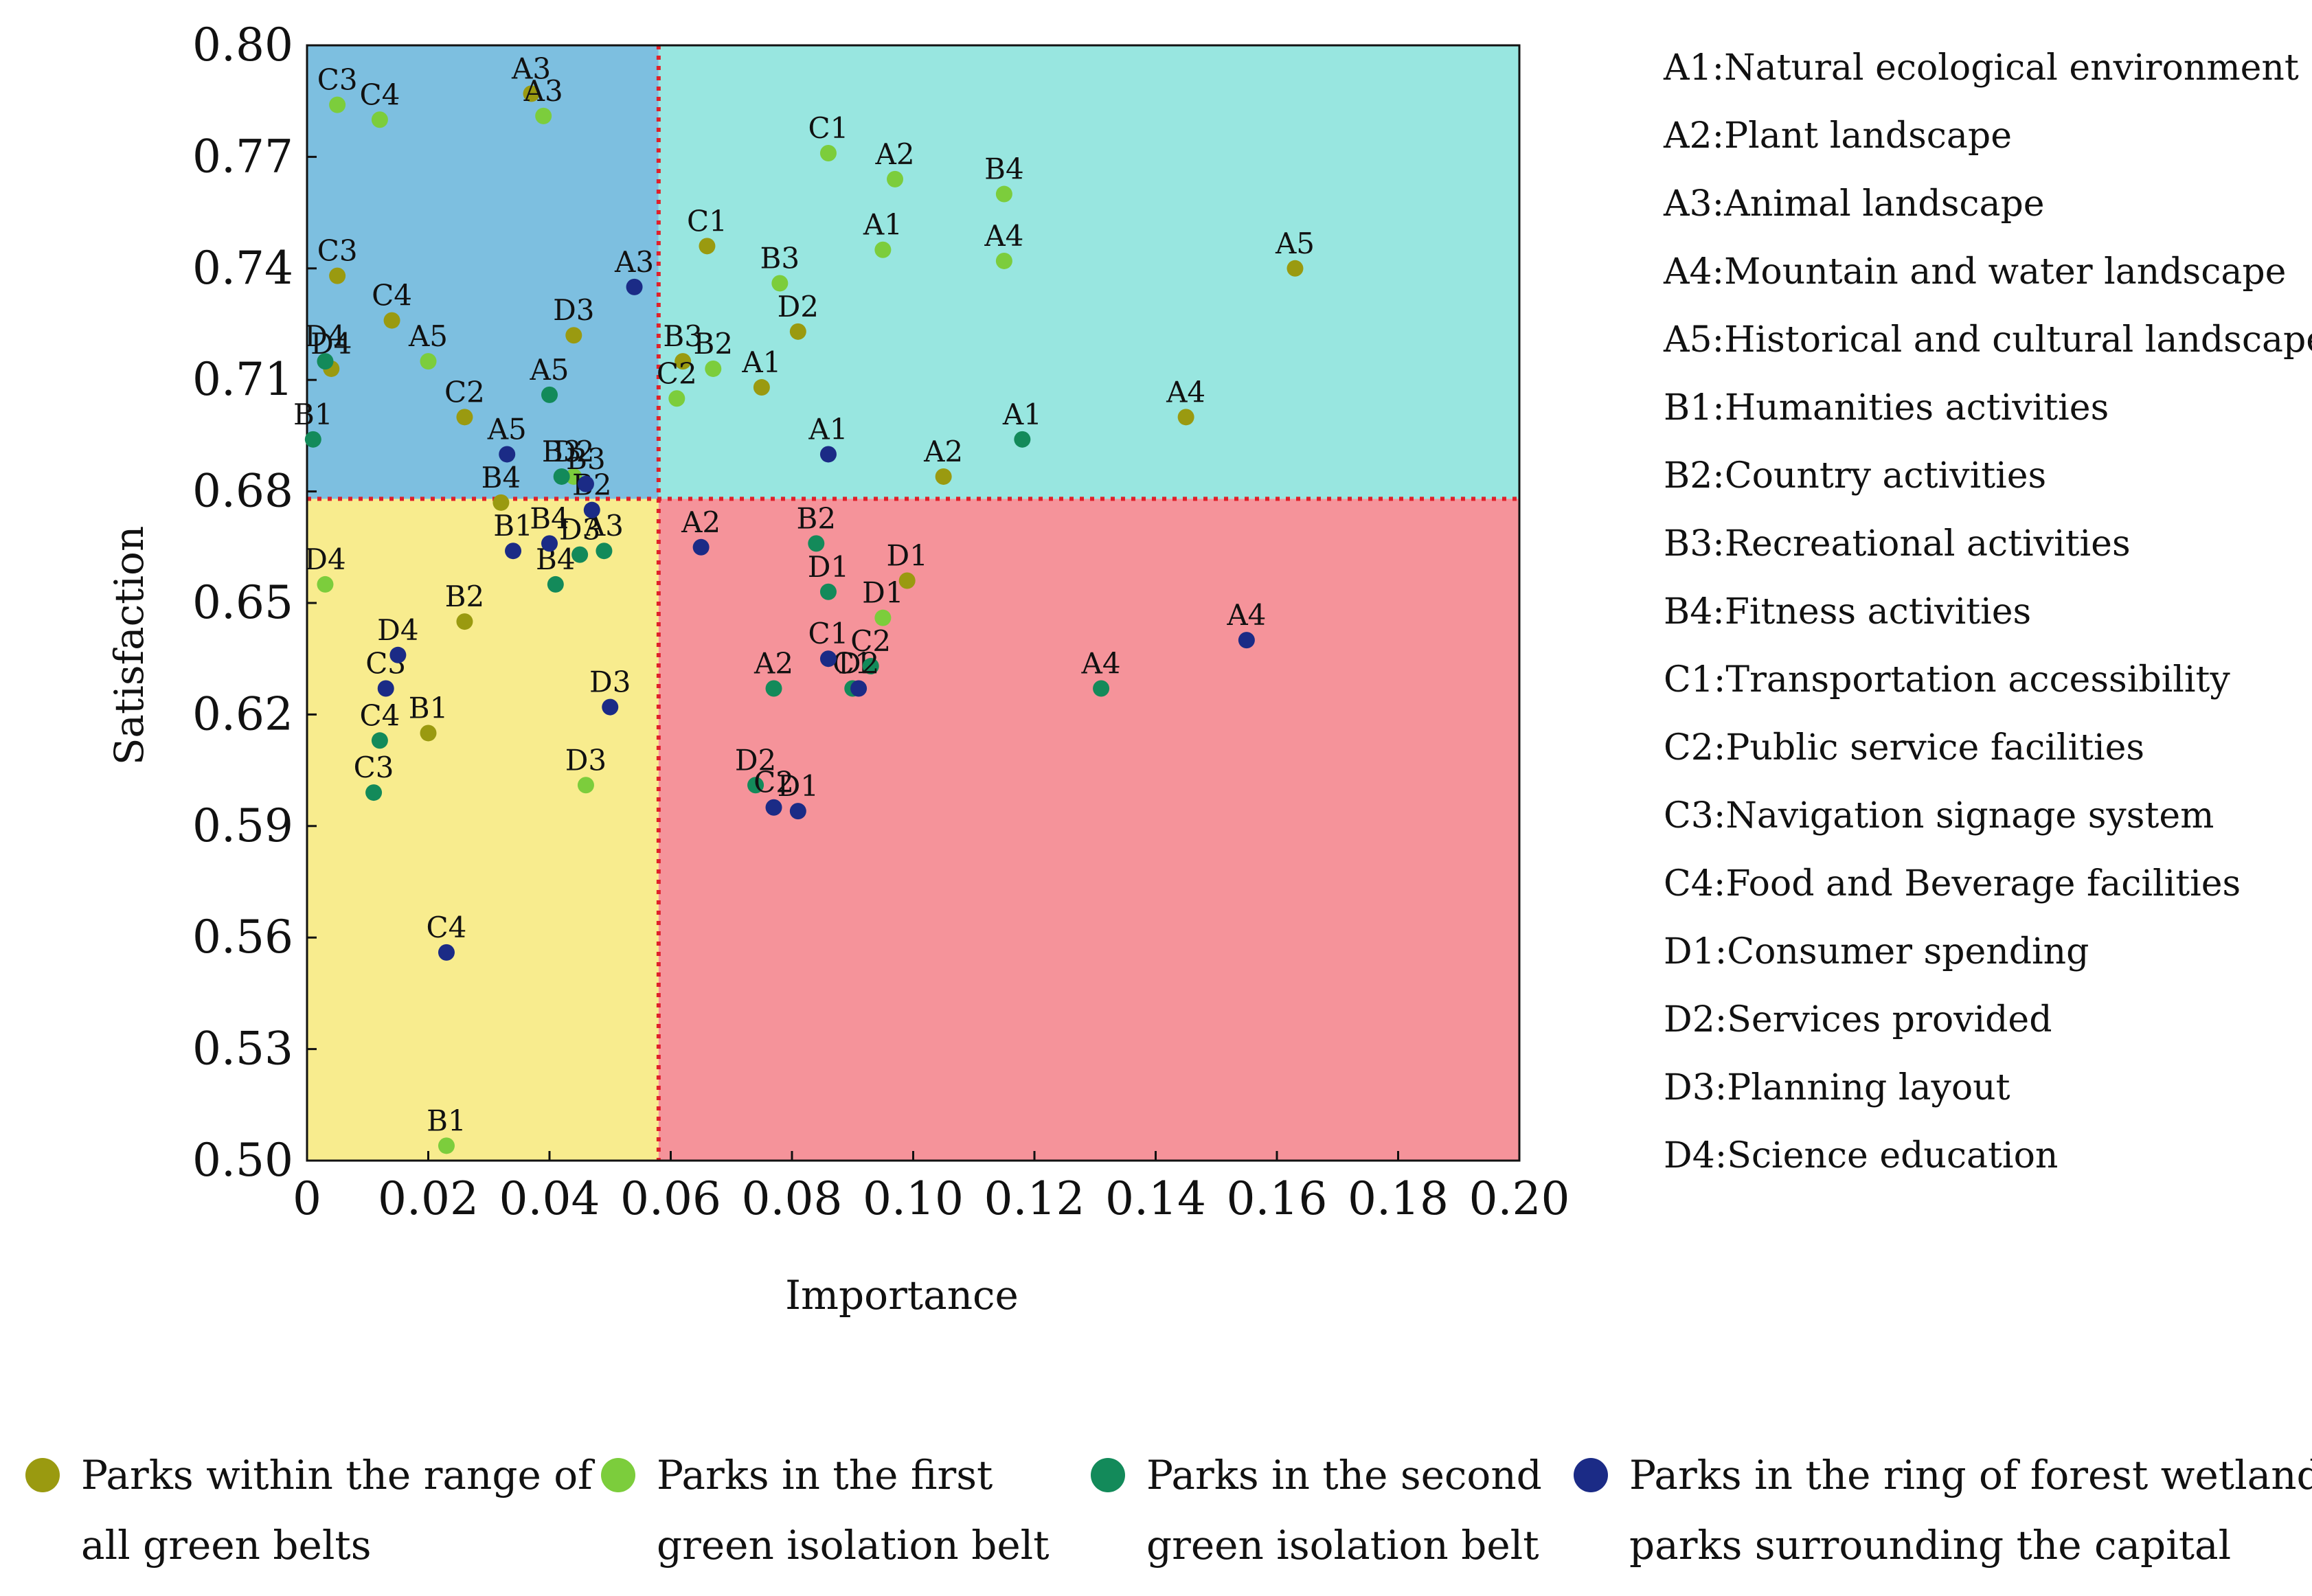 The width and height of the screenshot is (2312, 1596). What do you see at coordinates (338, 1475) in the screenshot?
I see `series-legend-line1: Parks within the range of` at bounding box center [338, 1475].